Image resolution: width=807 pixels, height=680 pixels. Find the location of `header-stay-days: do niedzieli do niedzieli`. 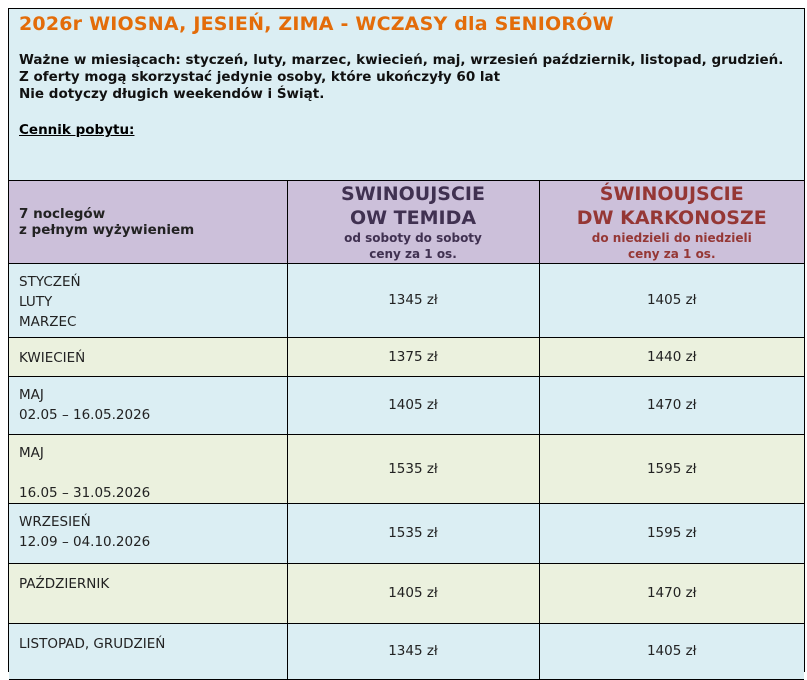

header-stay-days: do niedzieli do niedzieli is located at coordinates (671, 237).